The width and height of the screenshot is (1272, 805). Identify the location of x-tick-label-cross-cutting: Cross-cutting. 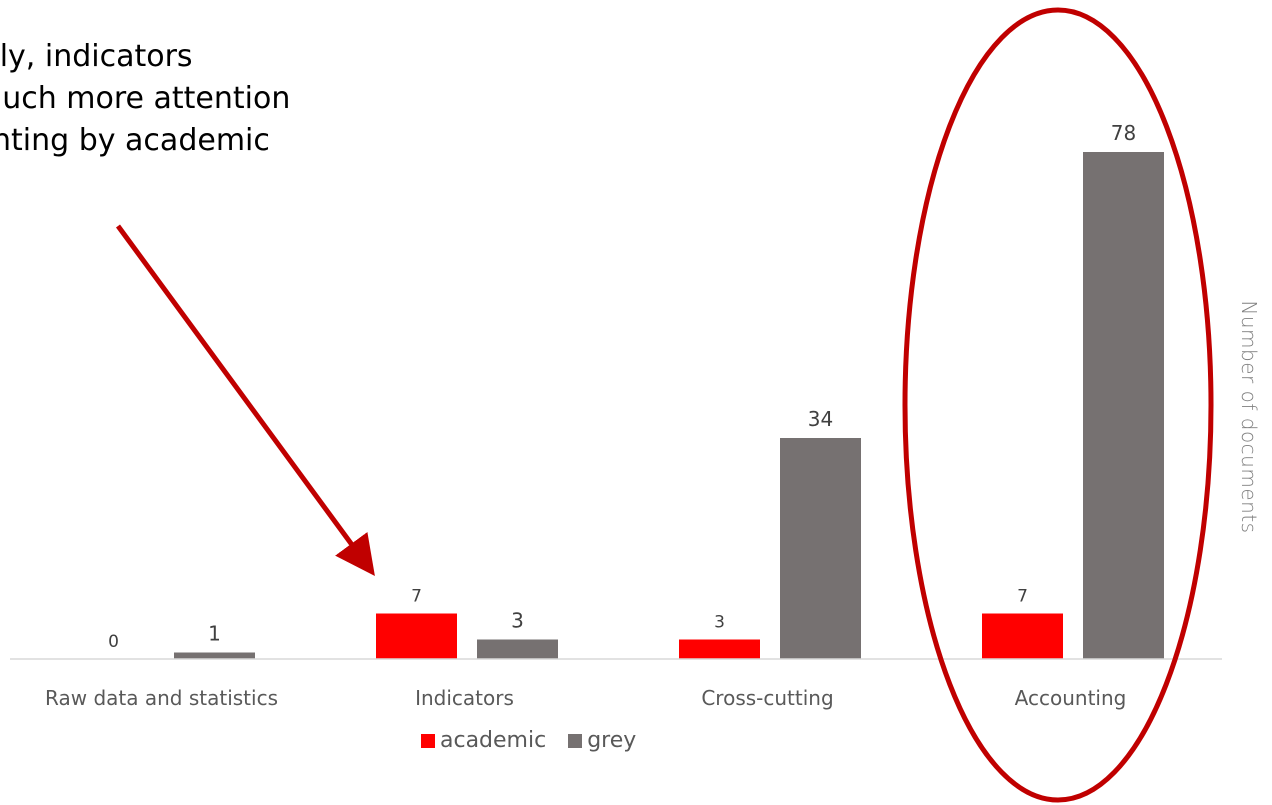
(767, 698).